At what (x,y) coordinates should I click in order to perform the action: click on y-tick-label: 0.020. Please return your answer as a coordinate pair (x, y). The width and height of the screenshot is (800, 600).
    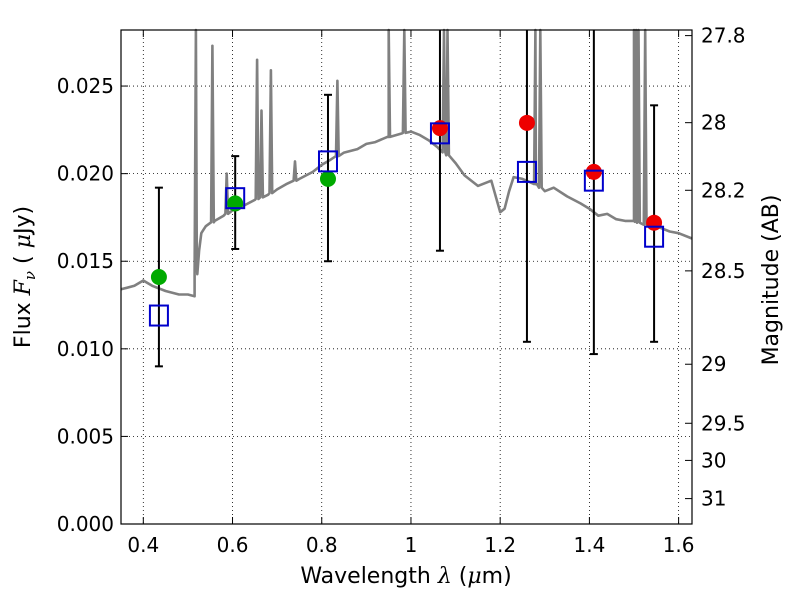
    Looking at the image, I should click on (85, 174).